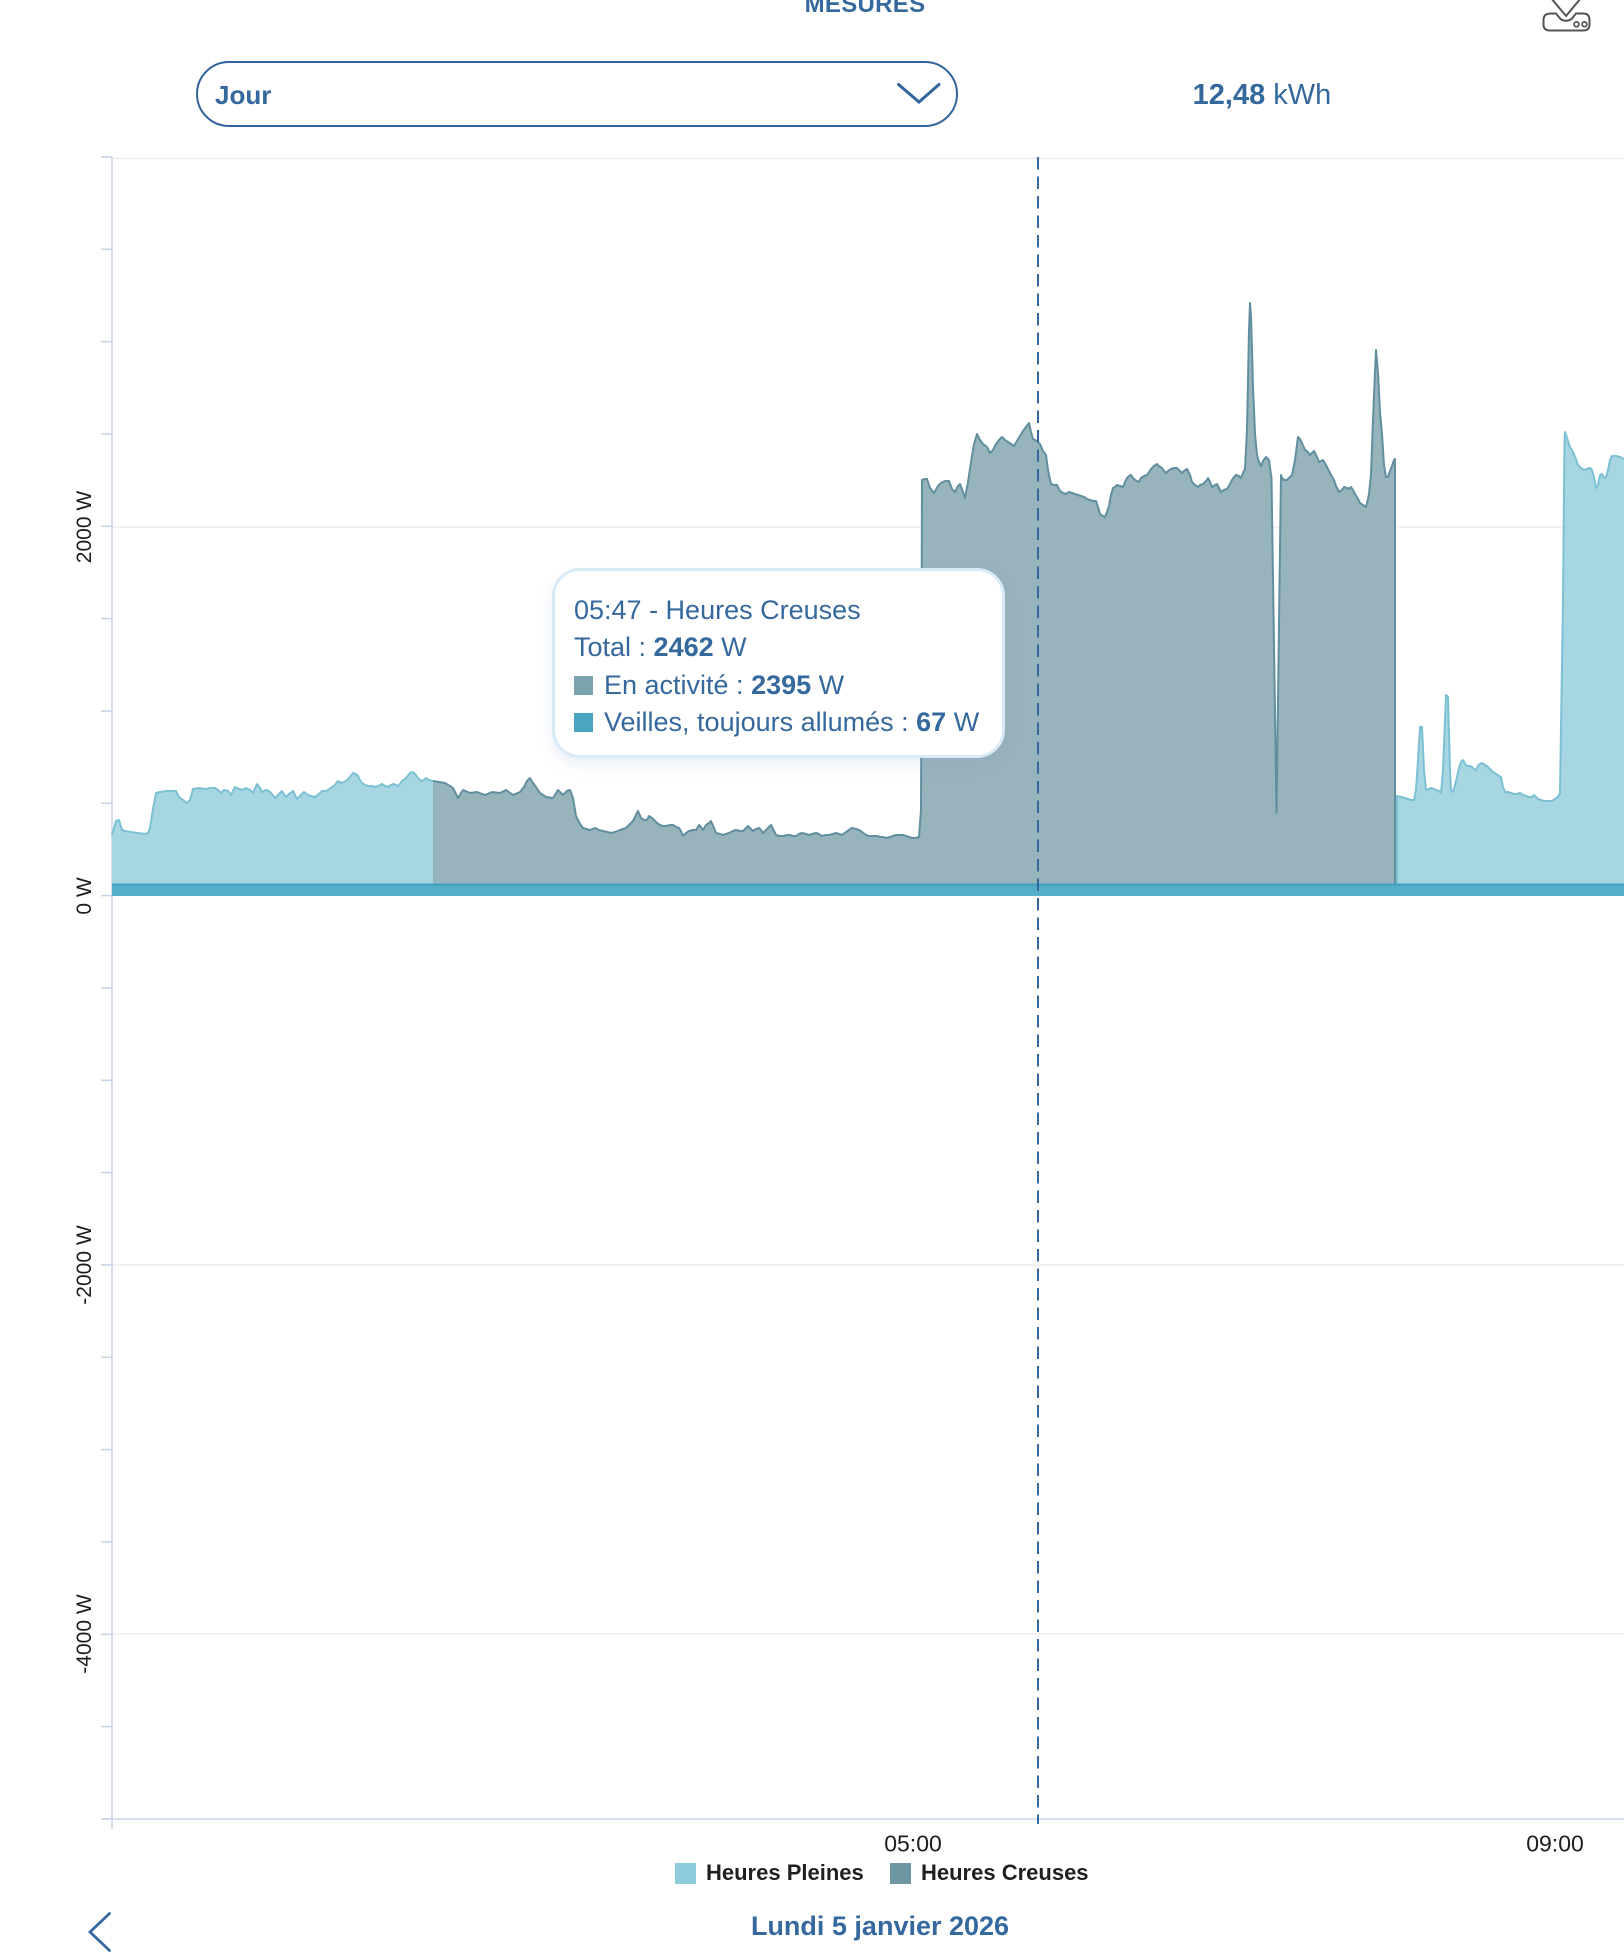 The height and width of the screenshot is (1960, 1624). What do you see at coordinates (1555, 1844) in the screenshot?
I see `svg-text: 09:00` at bounding box center [1555, 1844].